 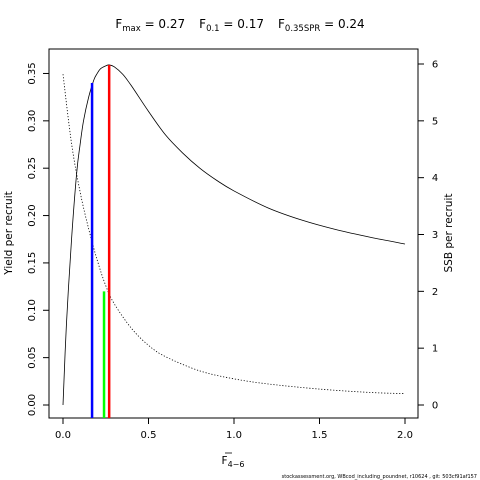 What do you see at coordinates (32, 263) in the screenshot?
I see `y-left-tick-label: 0.15` at bounding box center [32, 263].